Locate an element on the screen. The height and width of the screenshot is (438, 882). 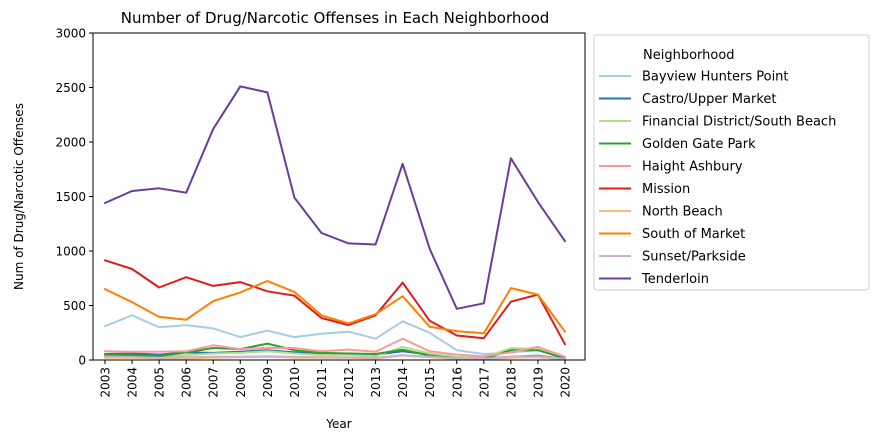
y-tick-label: 1000 is located at coordinates (70, 252).